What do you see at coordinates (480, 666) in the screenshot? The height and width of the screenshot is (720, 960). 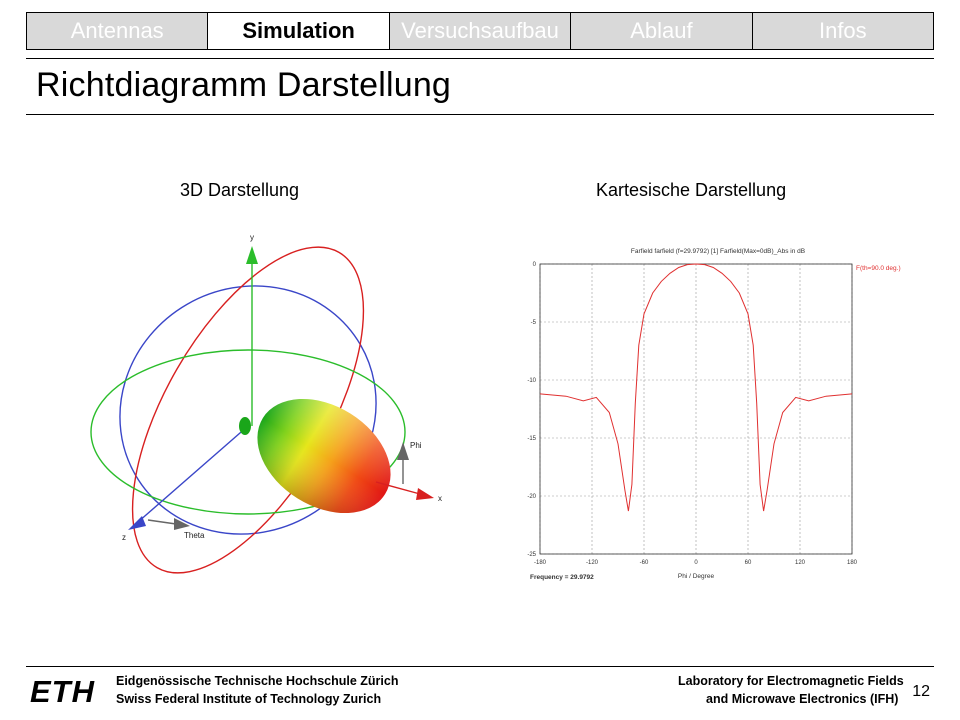 I see `footer-divider` at bounding box center [480, 666].